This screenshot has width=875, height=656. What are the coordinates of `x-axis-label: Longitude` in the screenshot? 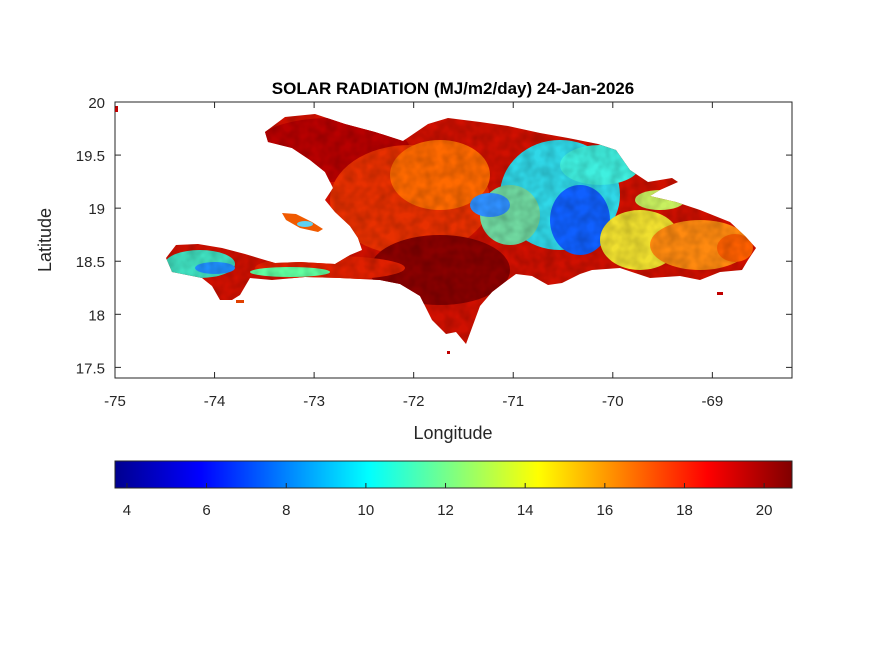 It's located at (452, 433).